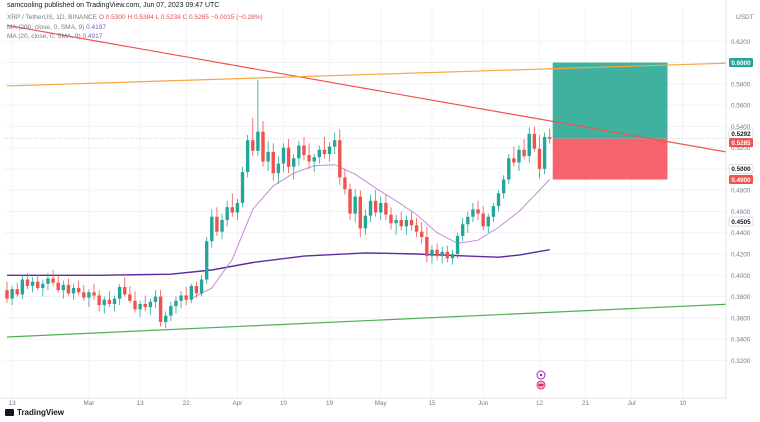 The image size is (760, 422). What do you see at coordinates (330, 403) in the screenshot?
I see `time-tick-label: 19` at bounding box center [330, 403].